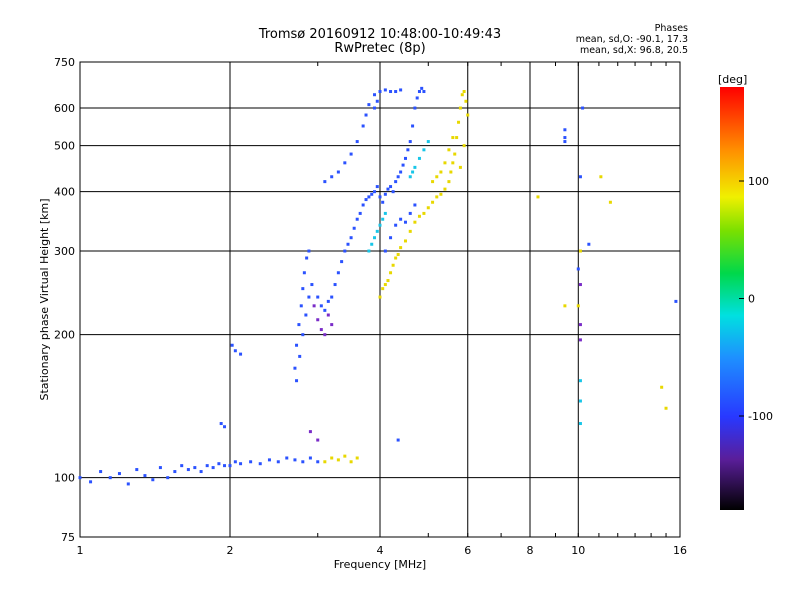  I want to click on x-tick-label: 16, so click(680, 550).